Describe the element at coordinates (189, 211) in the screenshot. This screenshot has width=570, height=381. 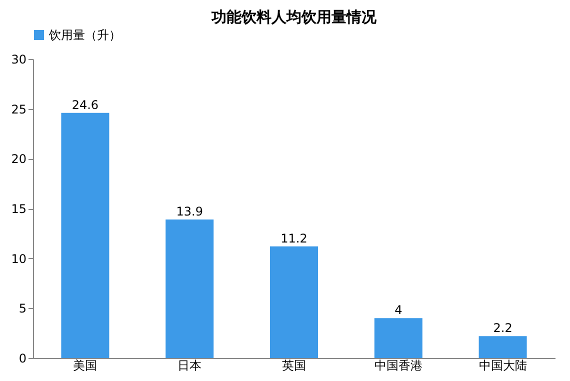
I see `data-label: 13.9` at that location.